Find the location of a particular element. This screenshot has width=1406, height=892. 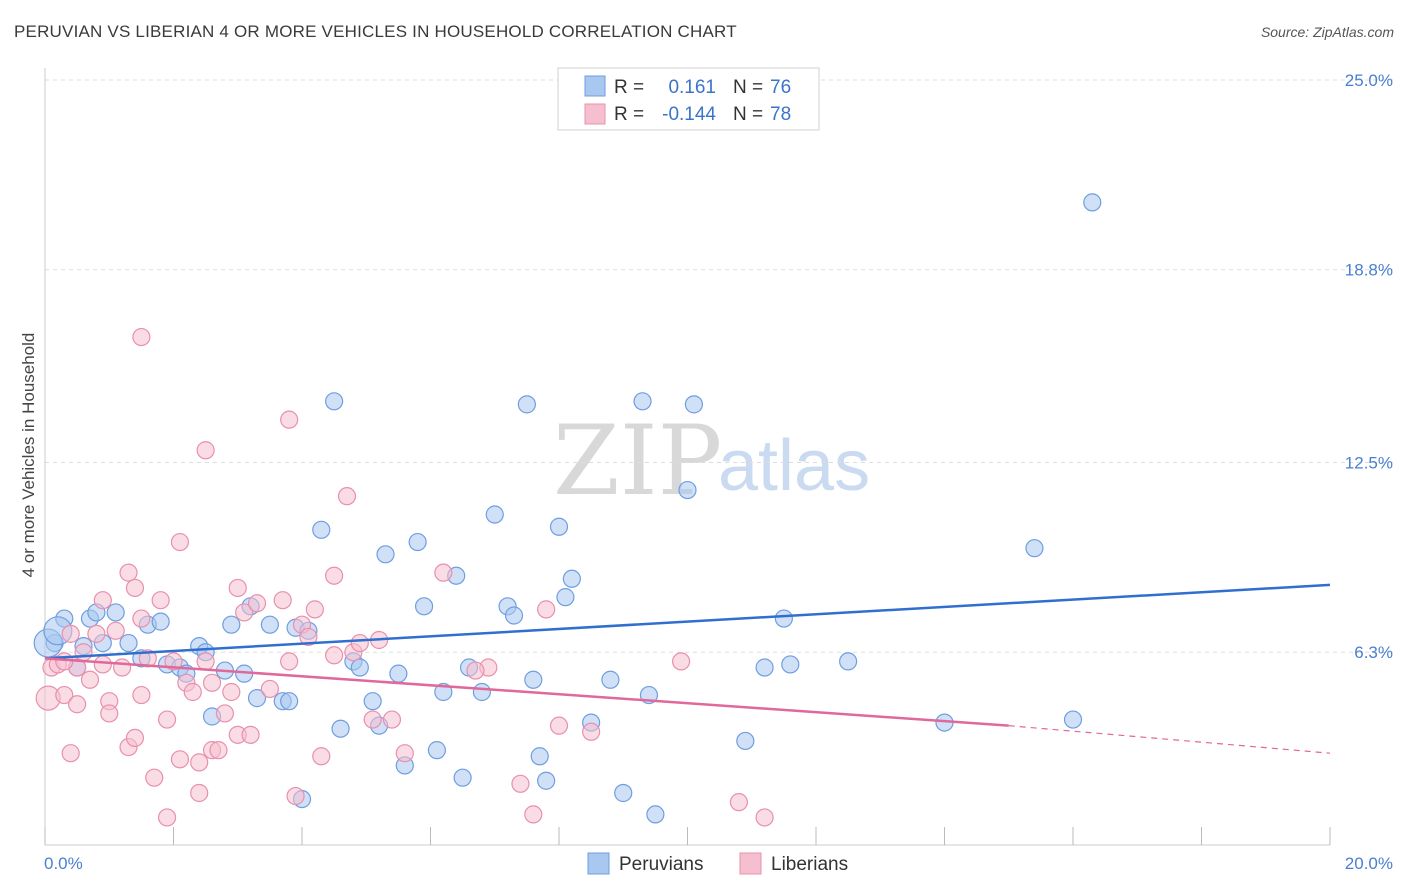

legend-label-liberians: Liberians is located at coordinates (809, 864).